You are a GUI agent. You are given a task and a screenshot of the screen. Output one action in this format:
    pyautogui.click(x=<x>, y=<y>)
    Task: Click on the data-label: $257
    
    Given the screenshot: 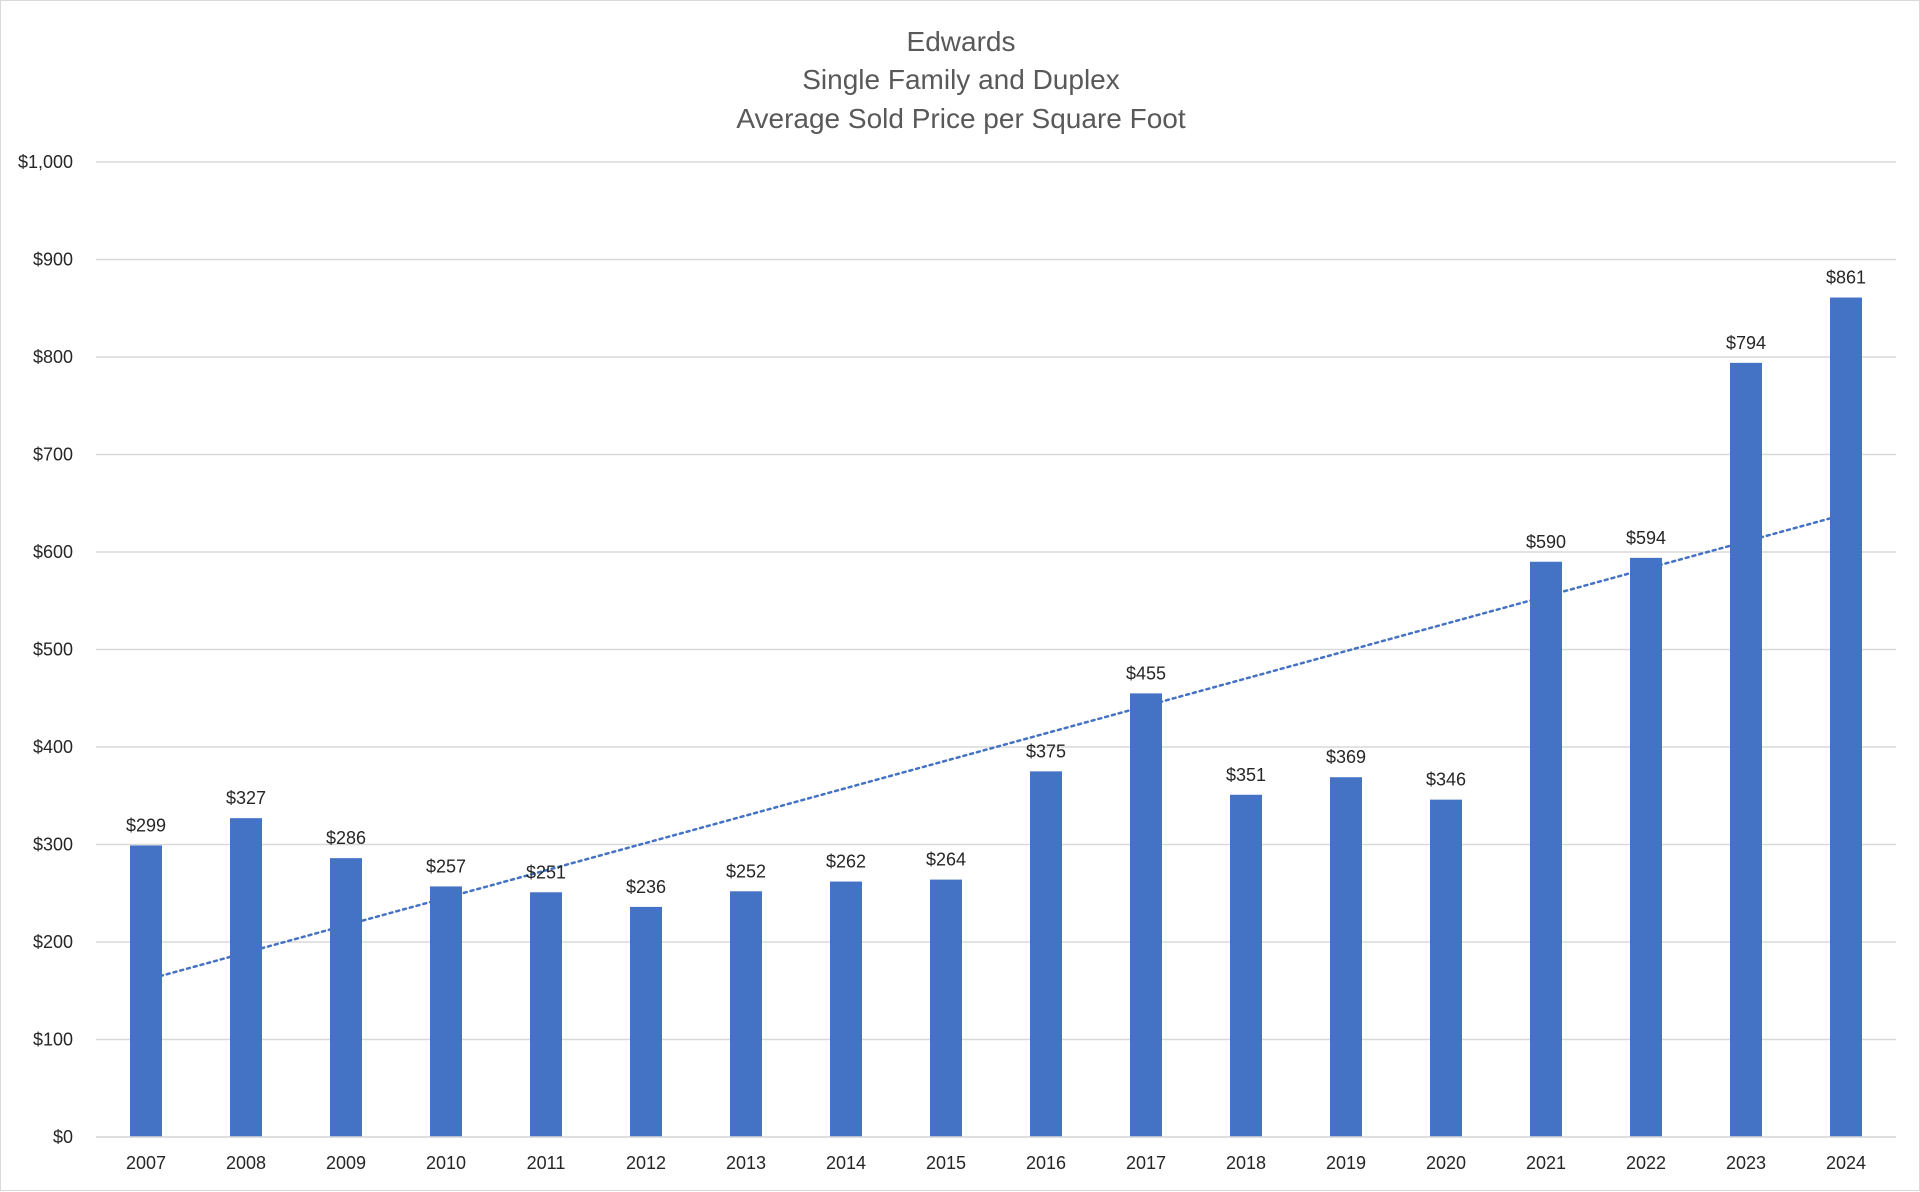 What is the action you would take?
    pyautogui.click(x=446, y=866)
    